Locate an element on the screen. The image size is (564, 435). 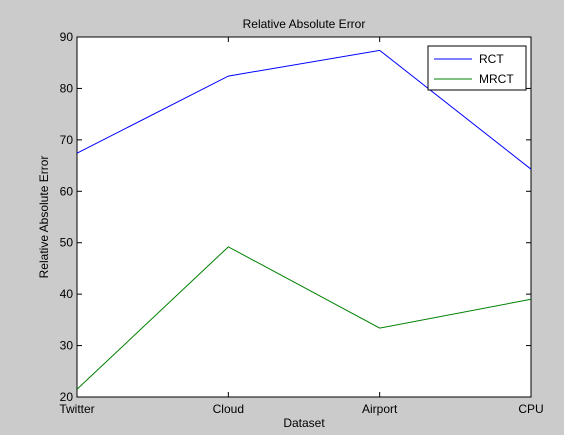
y-tick-label: 90 is located at coordinates (67, 37).